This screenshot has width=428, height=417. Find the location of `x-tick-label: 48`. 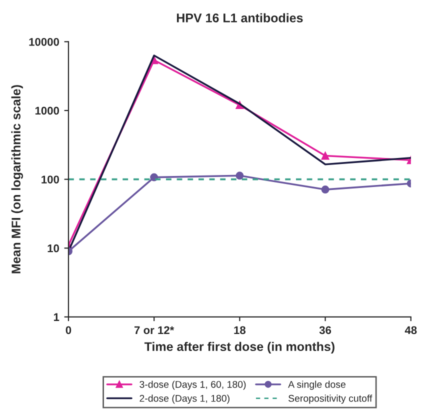

x-tick-label: 48 is located at coordinates (410, 330).